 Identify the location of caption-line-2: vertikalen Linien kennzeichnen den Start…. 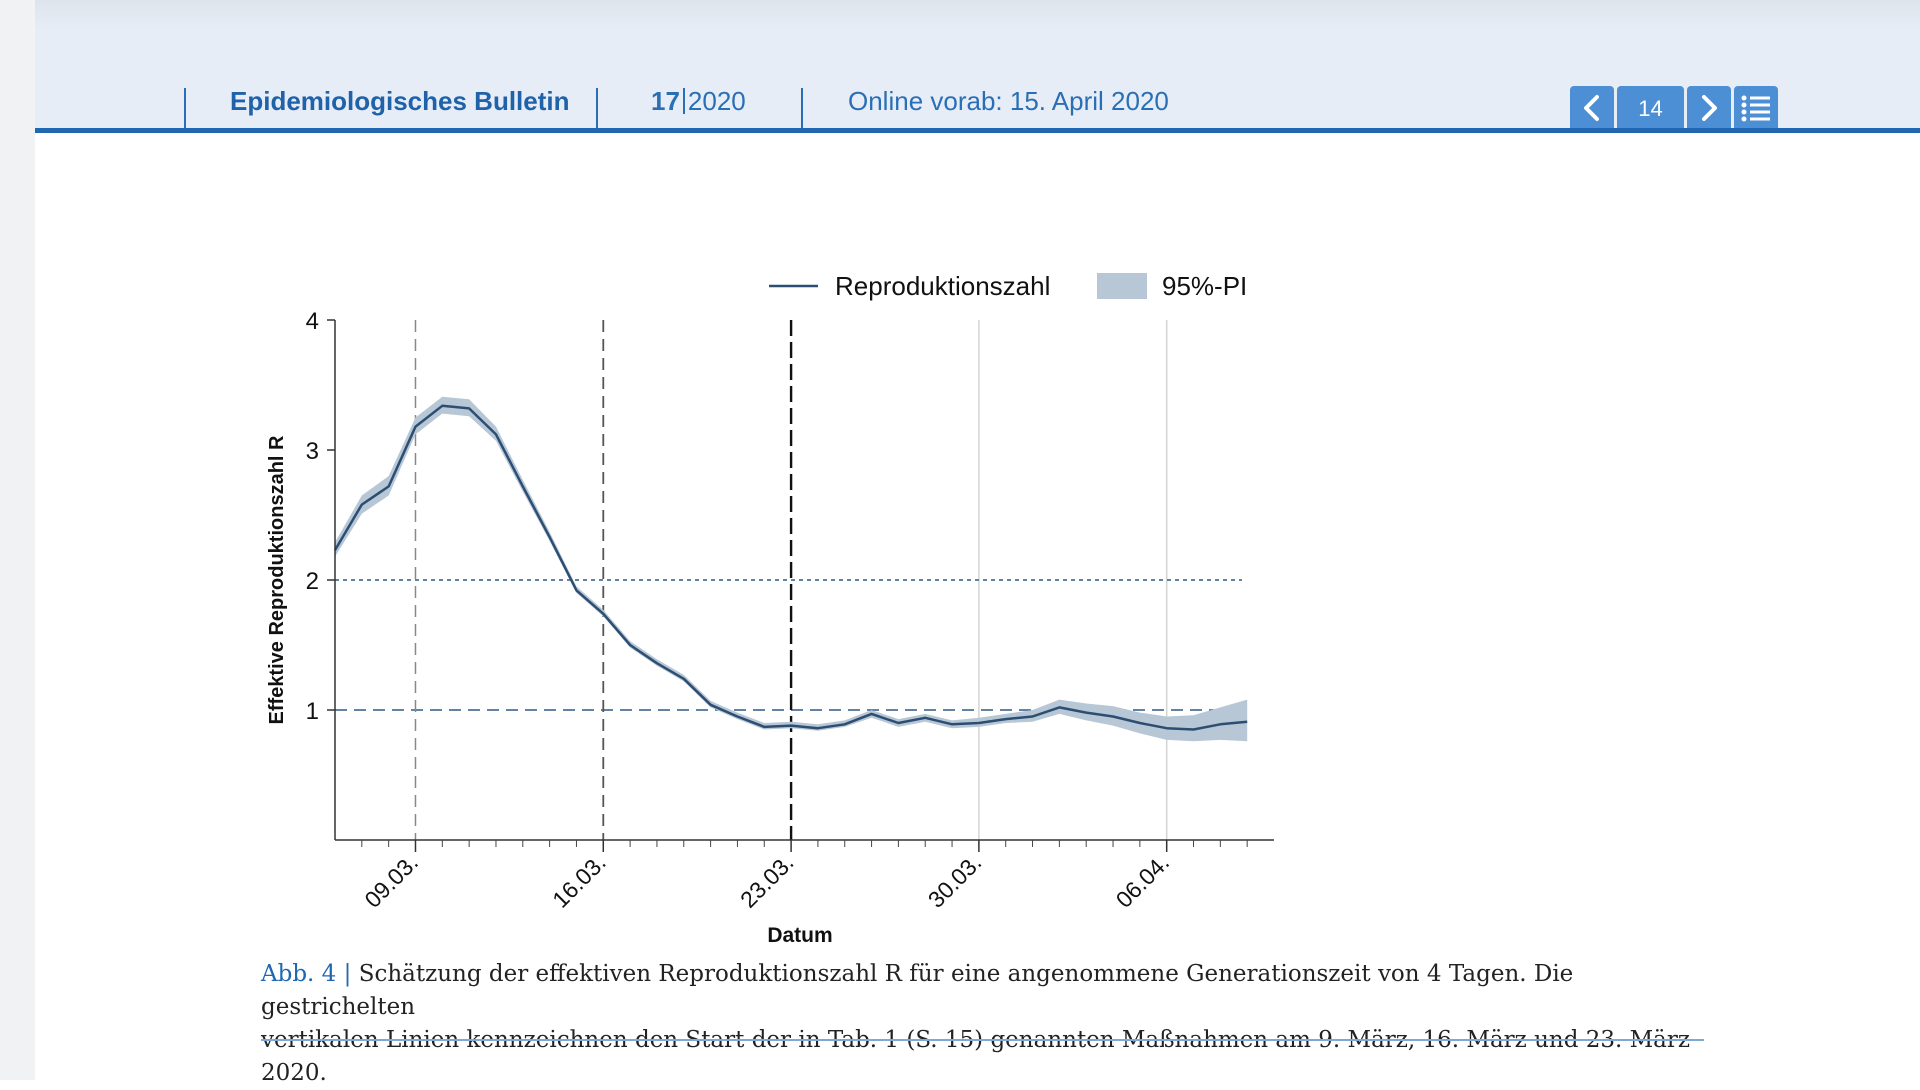
(976, 1056).